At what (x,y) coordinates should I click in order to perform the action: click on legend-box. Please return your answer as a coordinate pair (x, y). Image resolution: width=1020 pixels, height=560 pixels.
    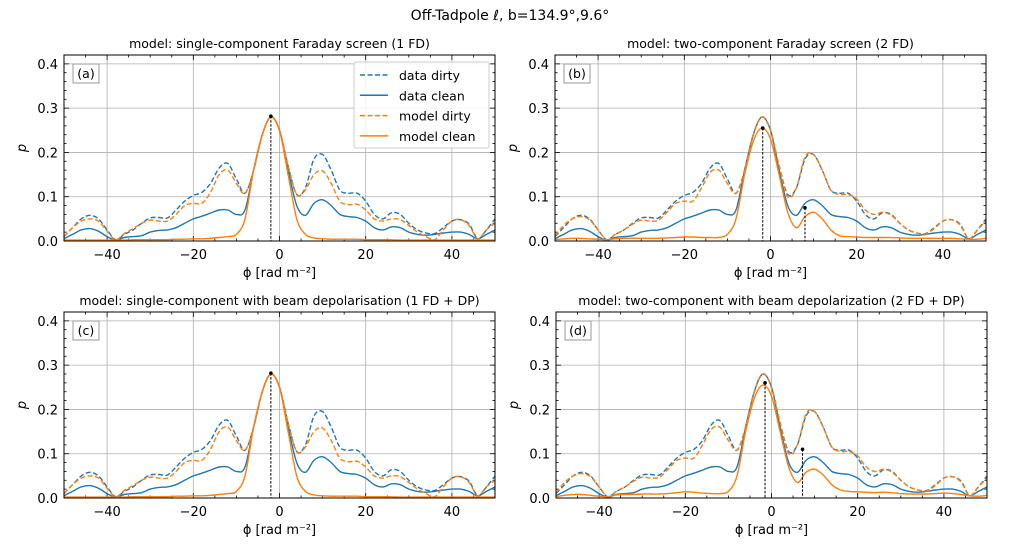
    Looking at the image, I should click on (421, 105).